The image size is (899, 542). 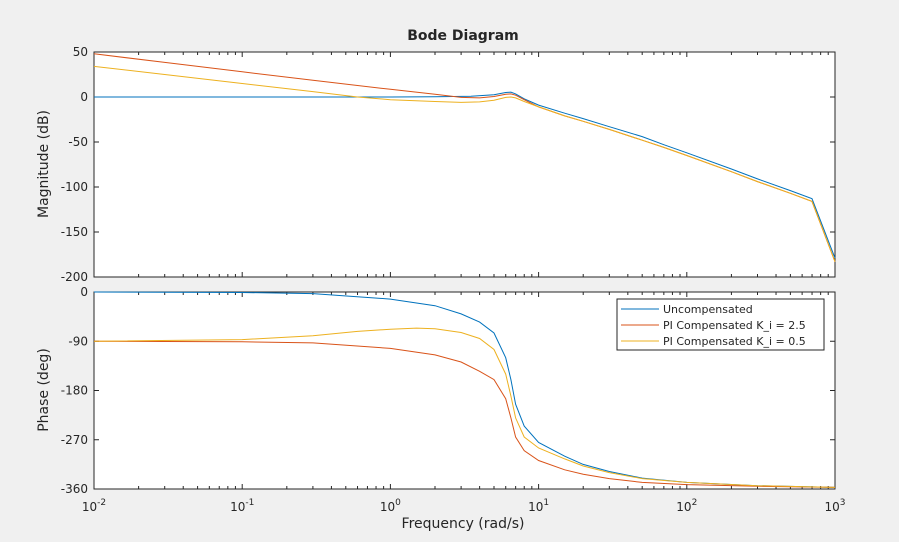 I want to click on x-tick-label: 10³, so click(x=834, y=506).